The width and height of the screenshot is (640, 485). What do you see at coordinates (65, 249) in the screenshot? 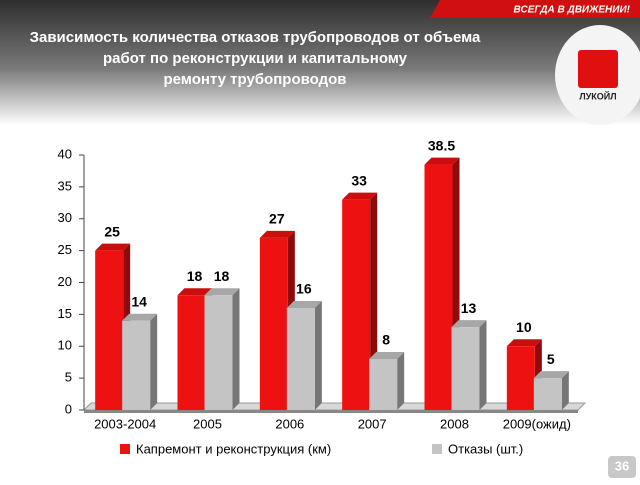
I see `y-tick-label: 25` at bounding box center [65, 249].